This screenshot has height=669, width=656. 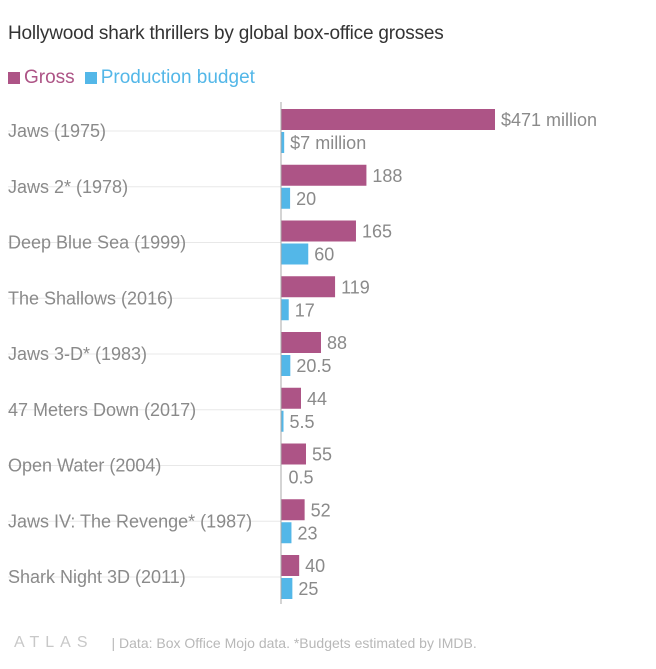 I want to click on budget-value-label: 20.5, so click(x=313, y=366).